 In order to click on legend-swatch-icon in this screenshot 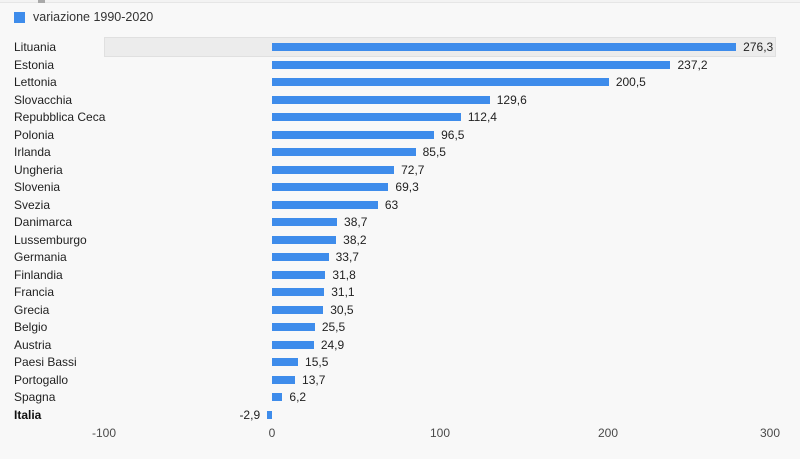, I will do `click(19, 17)`.